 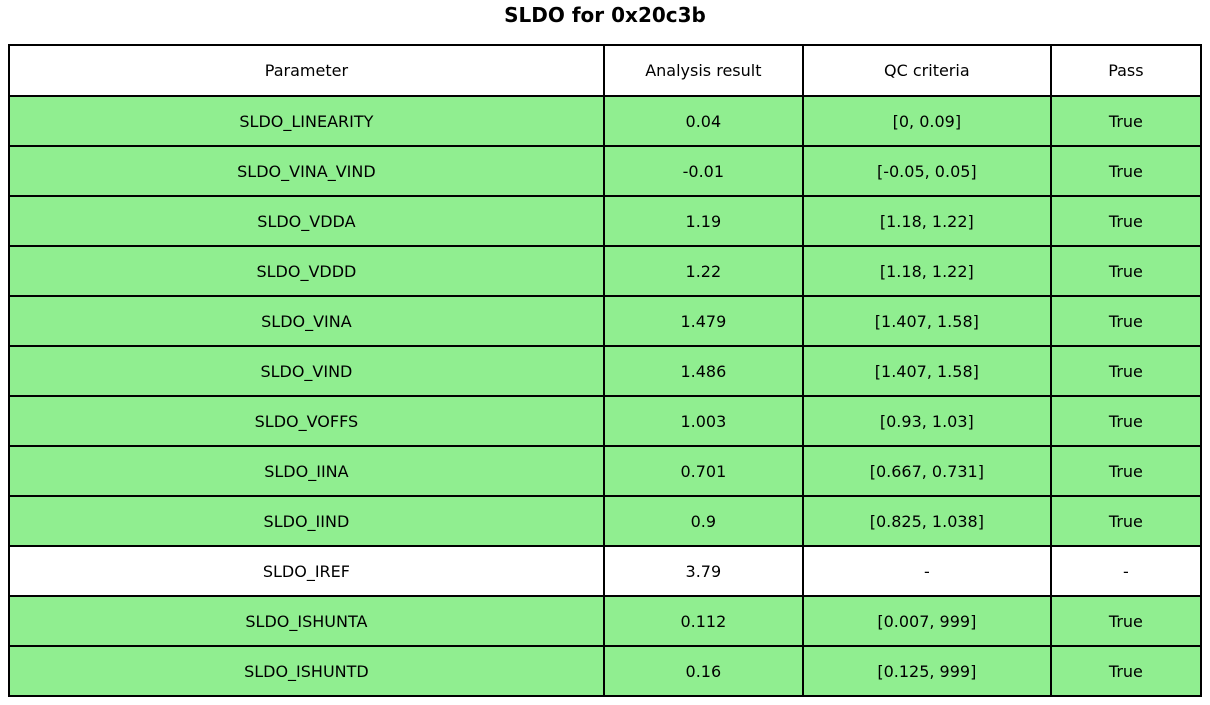 I want to click on analysis-result-cell: 1.486, so click(x=703, y=371).